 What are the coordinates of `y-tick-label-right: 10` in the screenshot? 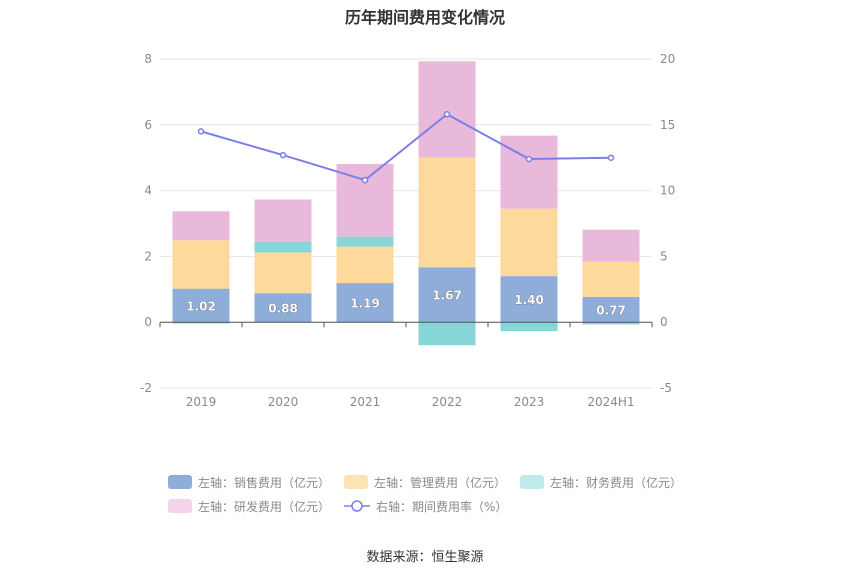 It's located at (667, 191).